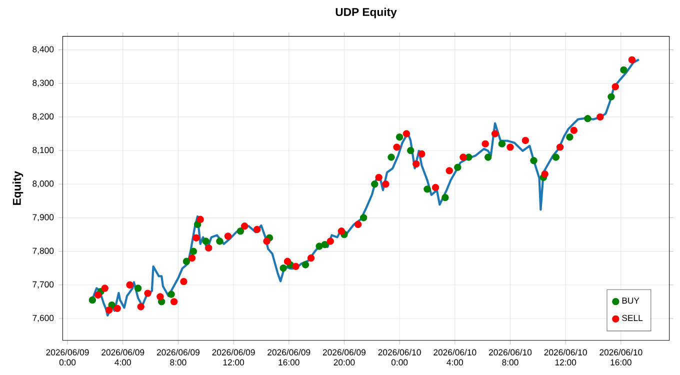  Describe the element at coordinates (123, 357) in the screenshot. I see `x-tick-label: 2026/06/09 4:00` at that location.